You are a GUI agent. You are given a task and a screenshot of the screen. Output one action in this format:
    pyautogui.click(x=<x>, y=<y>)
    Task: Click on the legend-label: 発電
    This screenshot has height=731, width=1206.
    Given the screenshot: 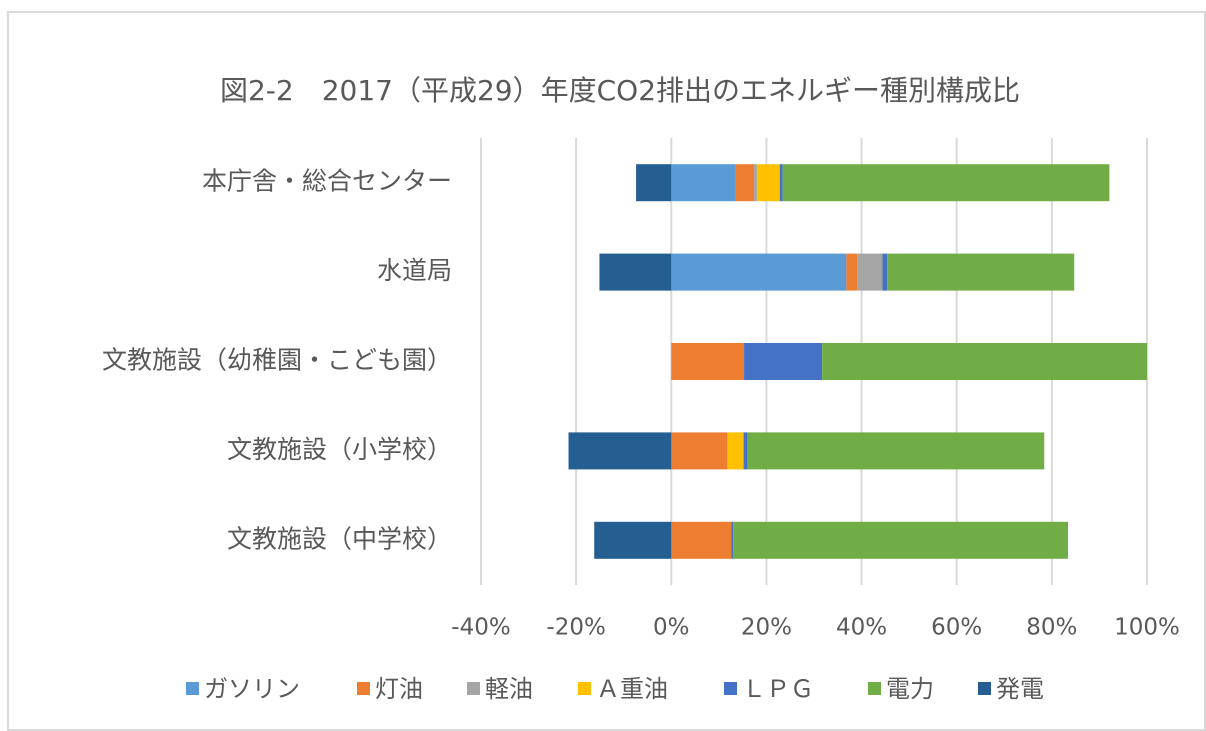 What is the action you would take?
    pyautogui.click(x=1020, y=689)
    